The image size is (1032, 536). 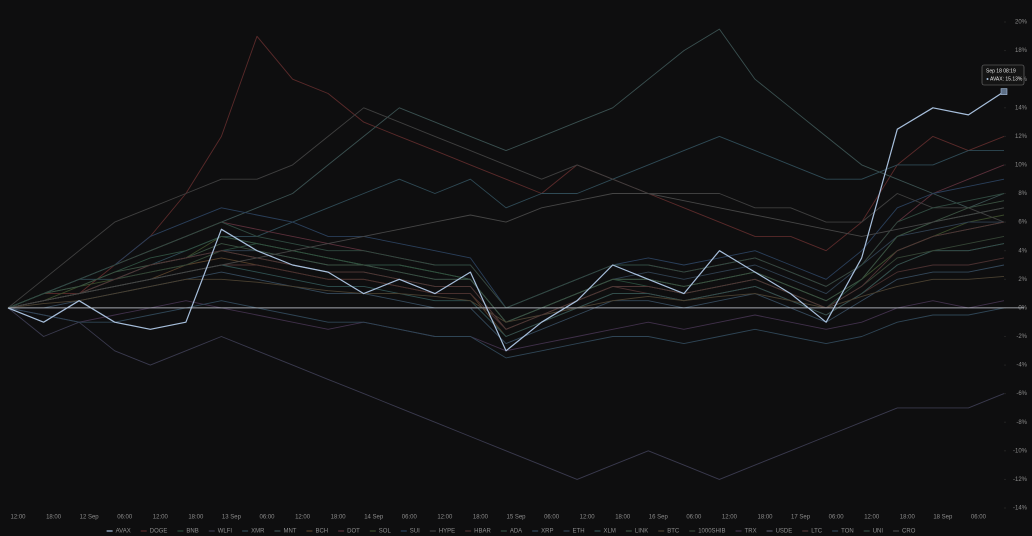 What do you see at coordinates (659, 518) in the screenshot?
I see `x-tick-label: 16 Sep` at bounding box center [659, 518].